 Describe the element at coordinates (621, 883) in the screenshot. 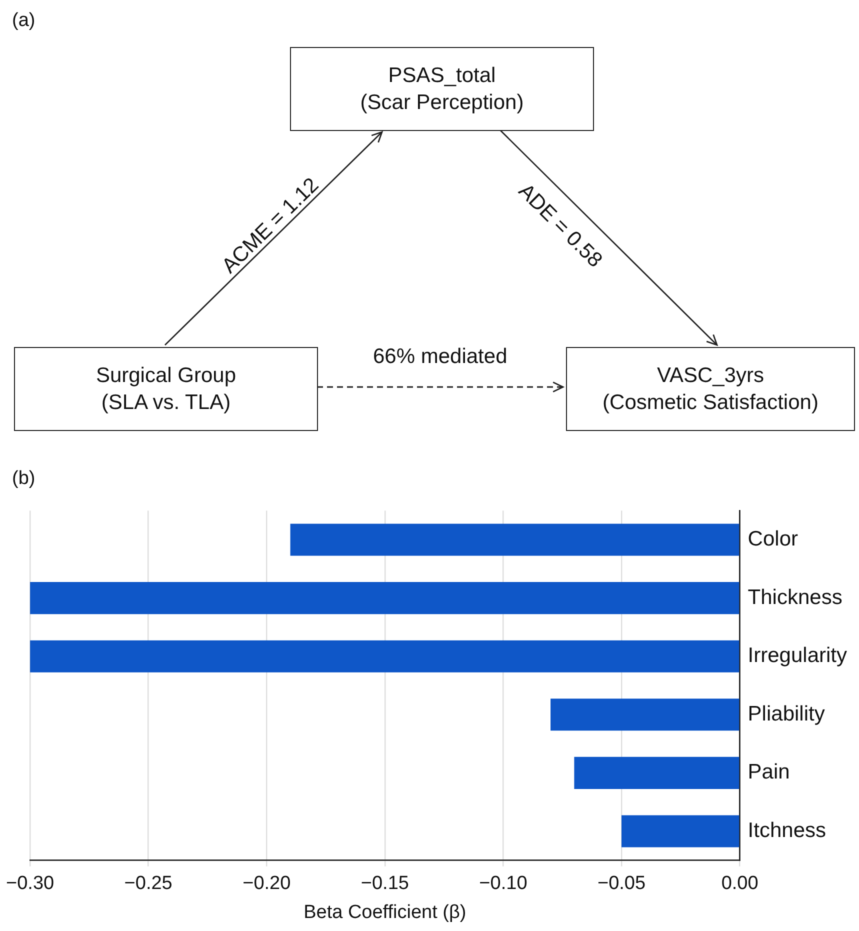

I see `x-tick-label: −0.05` at that location.